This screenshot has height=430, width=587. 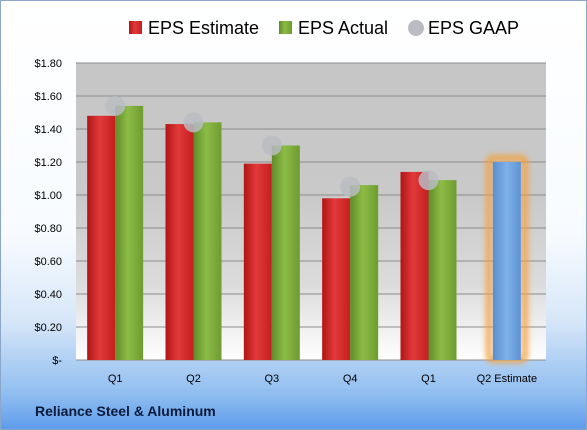 What do you see at coordinates (48, 295) in the screenshot?
I see `y-tick-label: $0.40` at bounding box center [48, 295].